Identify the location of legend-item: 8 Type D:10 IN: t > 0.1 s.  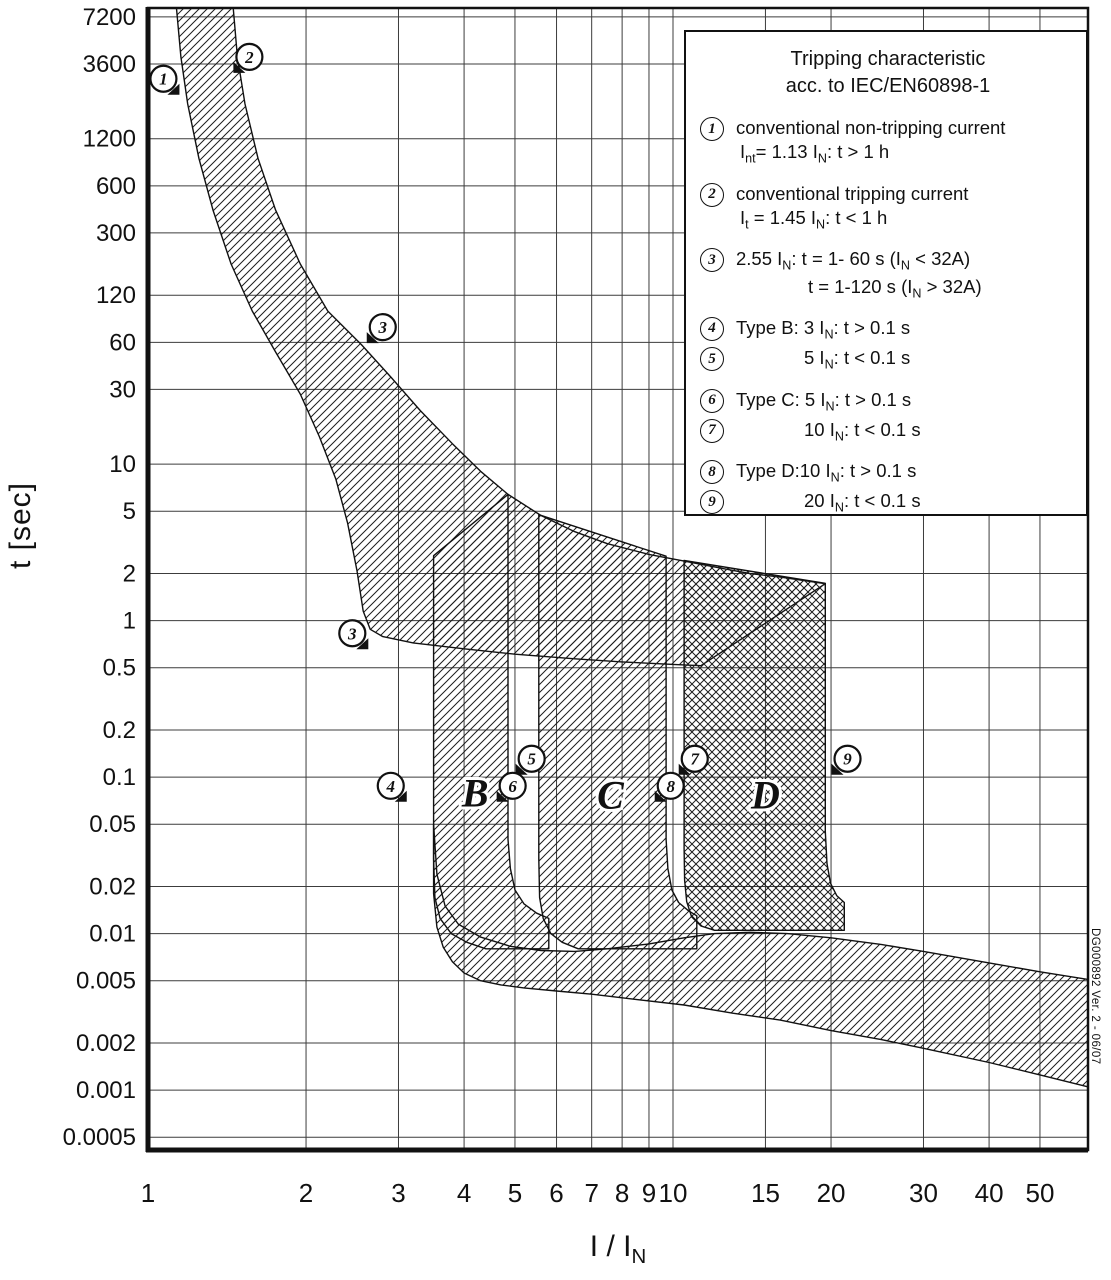
(888, 472).